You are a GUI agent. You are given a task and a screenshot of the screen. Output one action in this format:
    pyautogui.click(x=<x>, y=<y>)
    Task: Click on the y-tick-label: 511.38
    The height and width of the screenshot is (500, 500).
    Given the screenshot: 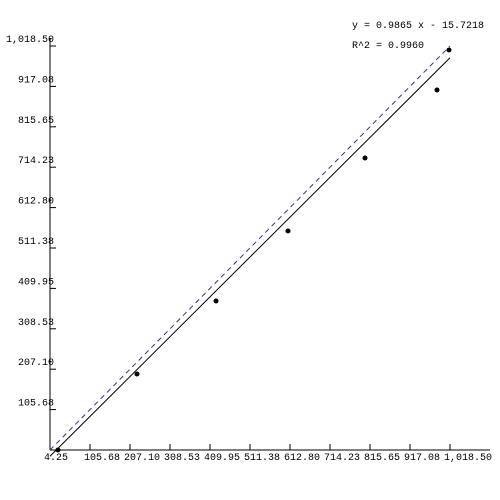 What is the action you would take?
    pyautogui.click(x=36, y=242)
    